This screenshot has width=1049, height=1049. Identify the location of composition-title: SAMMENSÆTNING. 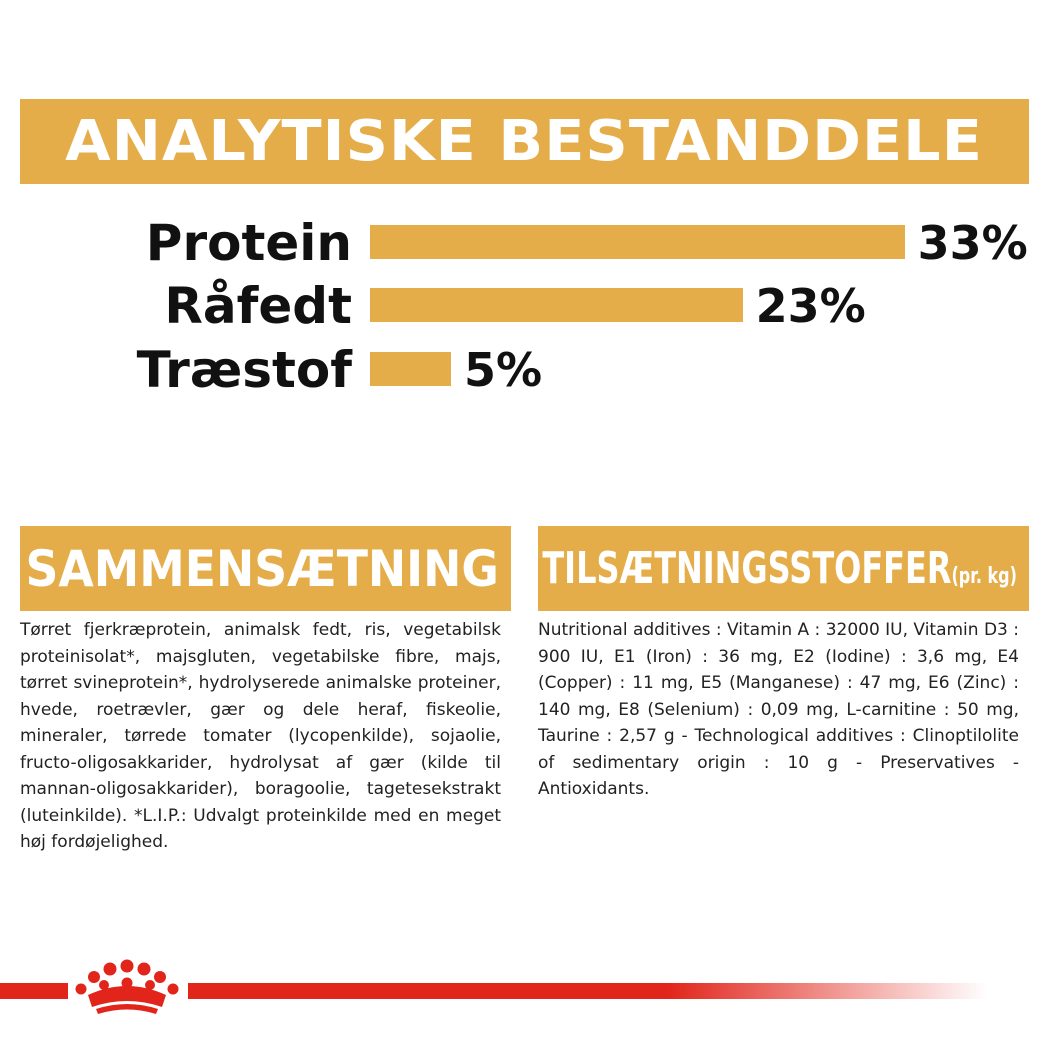
(262, 568).